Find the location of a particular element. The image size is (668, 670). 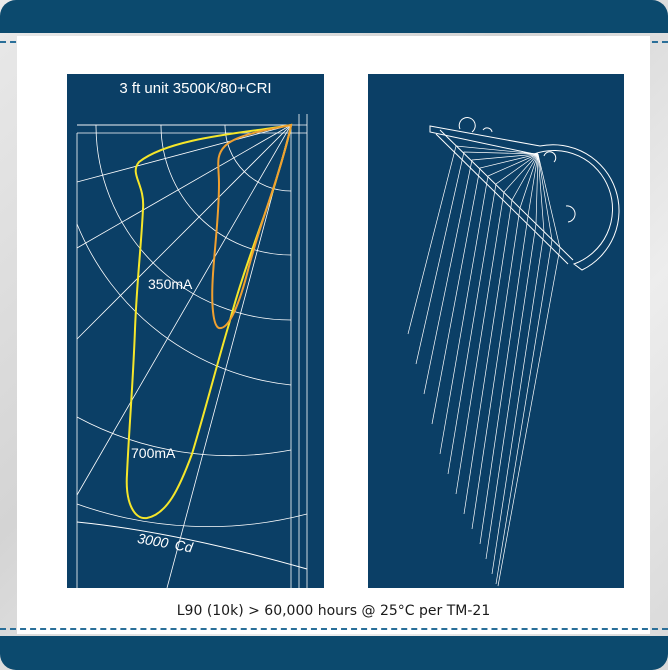

scale-arc is located at coordinates (192, 545).